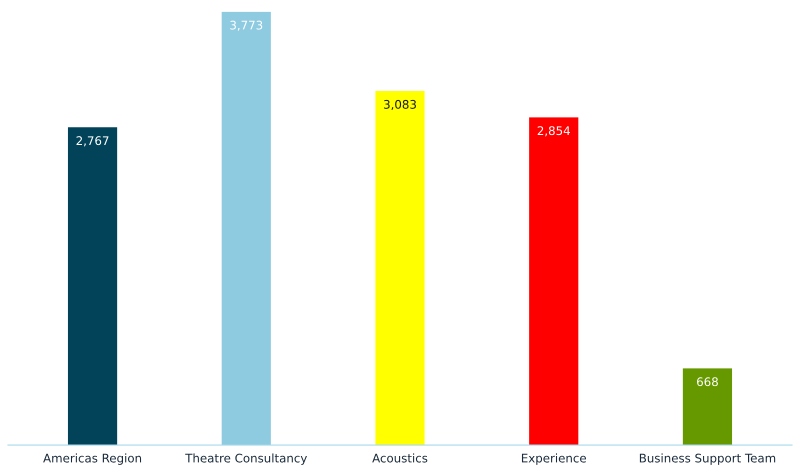  I want to click on x-tick-label: Americas Region, so click(92, 459).